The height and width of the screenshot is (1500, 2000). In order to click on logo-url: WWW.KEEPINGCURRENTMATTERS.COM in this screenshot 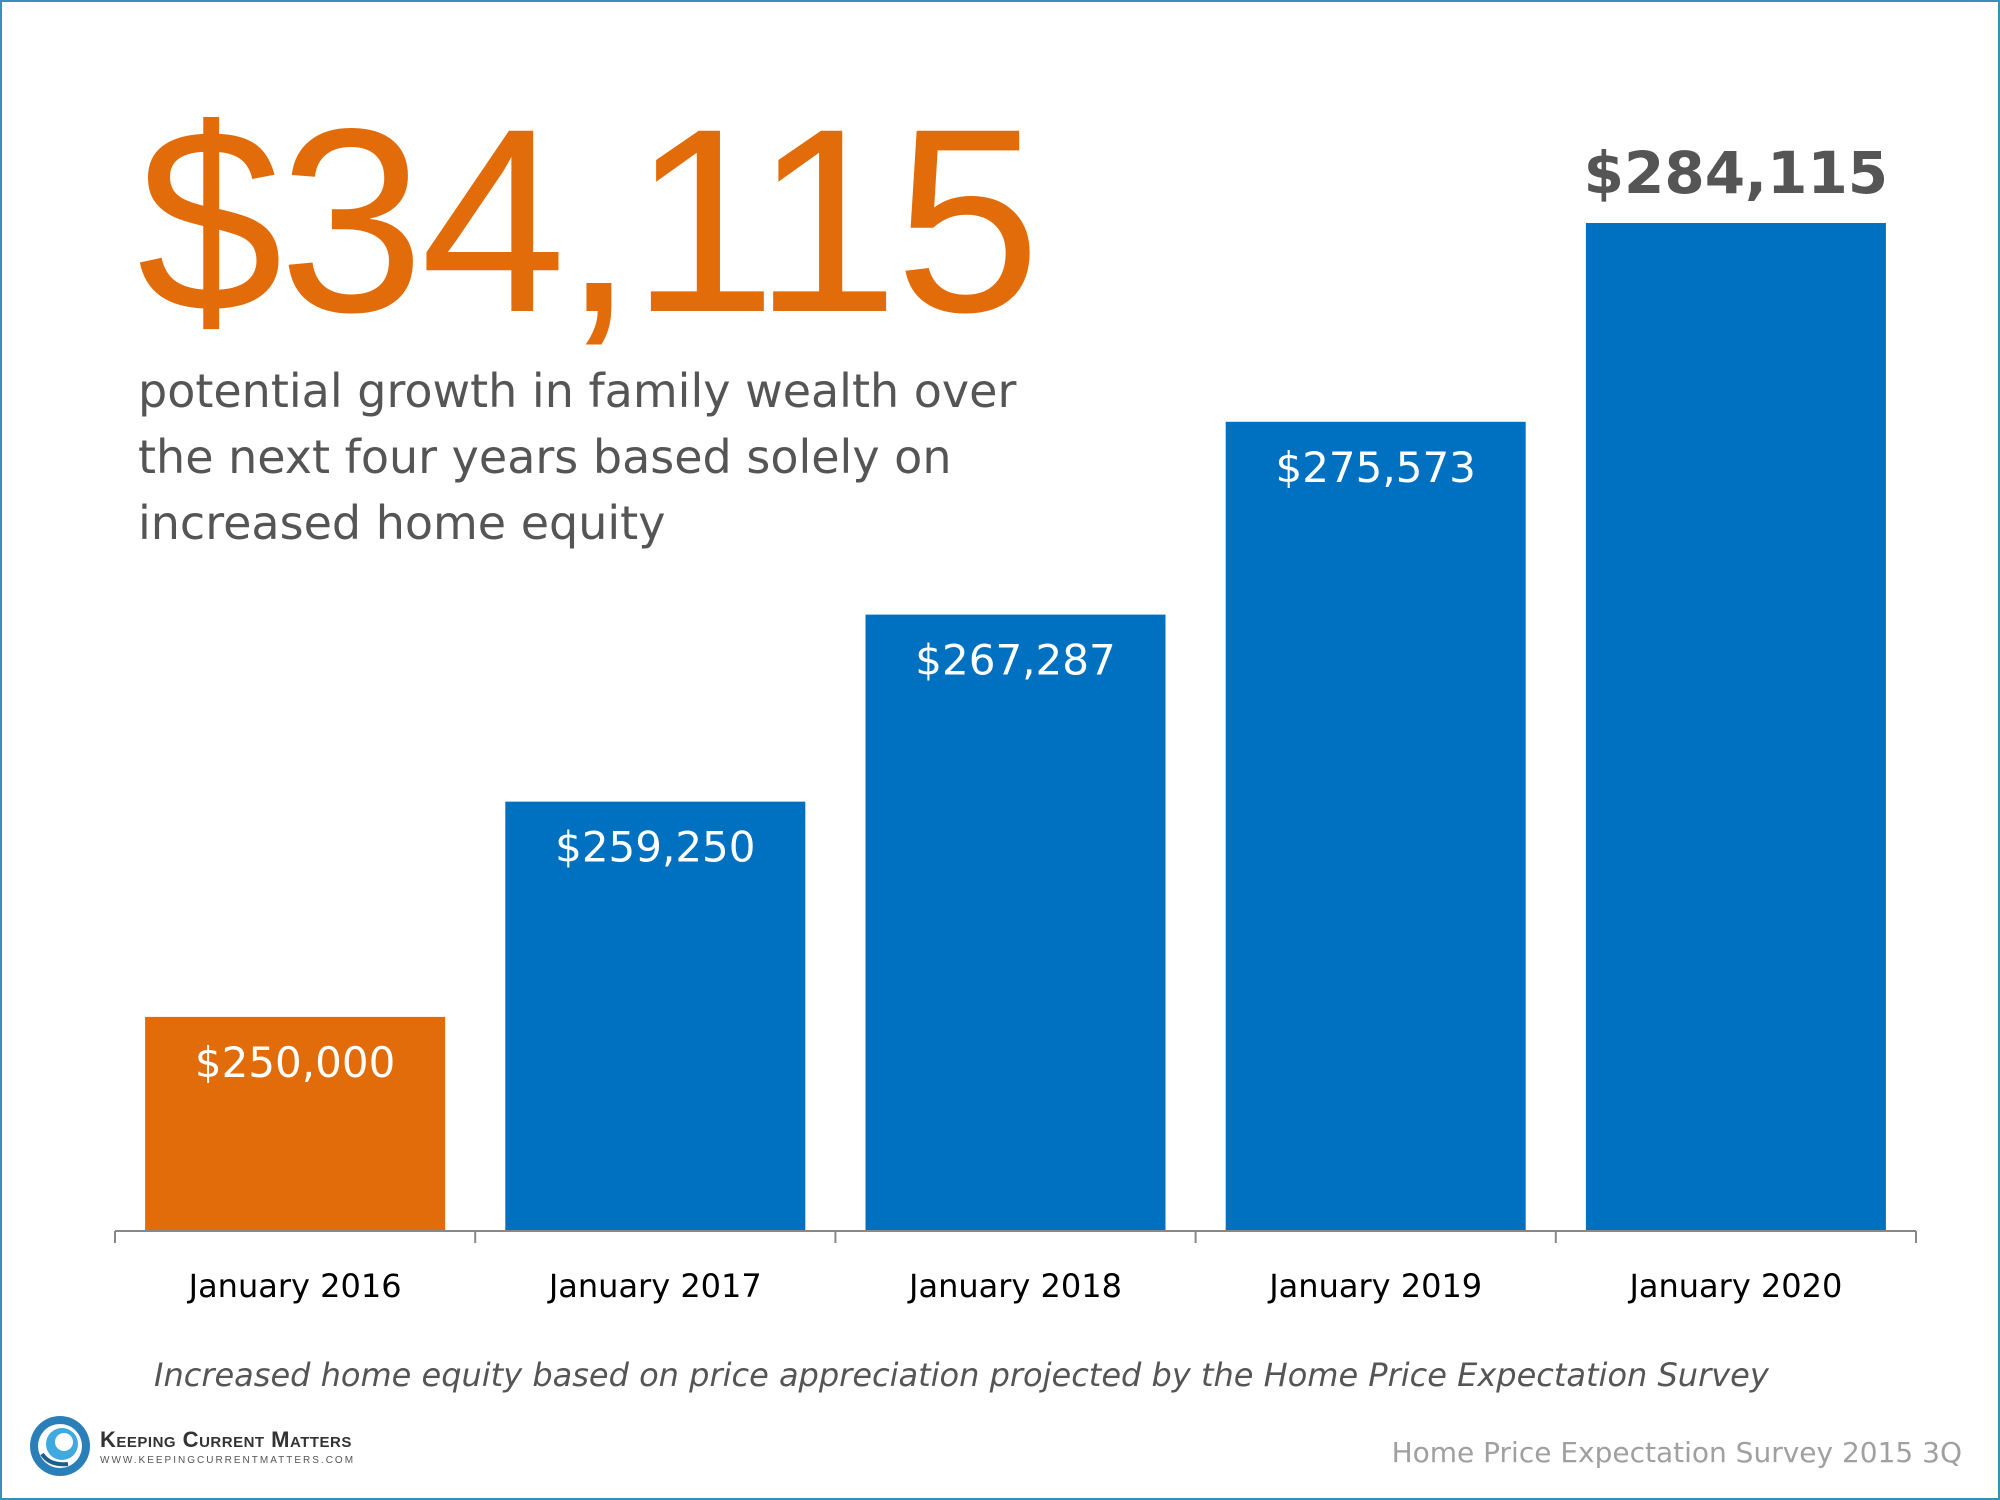, I will do `click(228, 1460)`.